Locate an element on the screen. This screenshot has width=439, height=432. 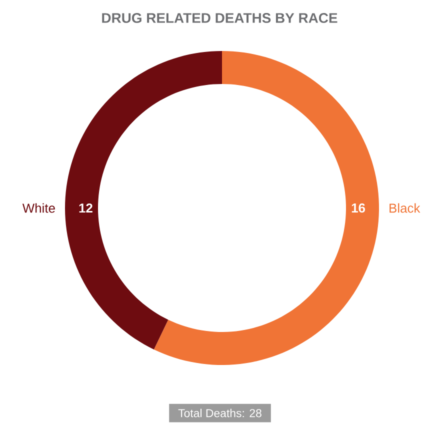
text: Total Deaths: 28 is located at coordinates (220, 413).